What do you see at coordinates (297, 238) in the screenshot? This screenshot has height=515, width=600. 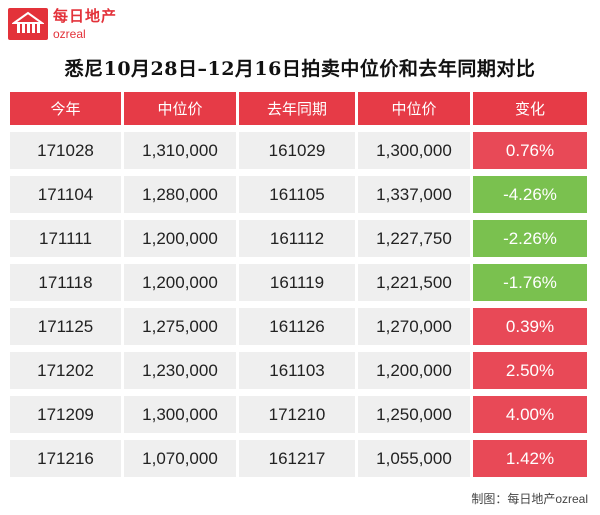 I see `cell-last-year: 161112` at bounding box center [297, 238].